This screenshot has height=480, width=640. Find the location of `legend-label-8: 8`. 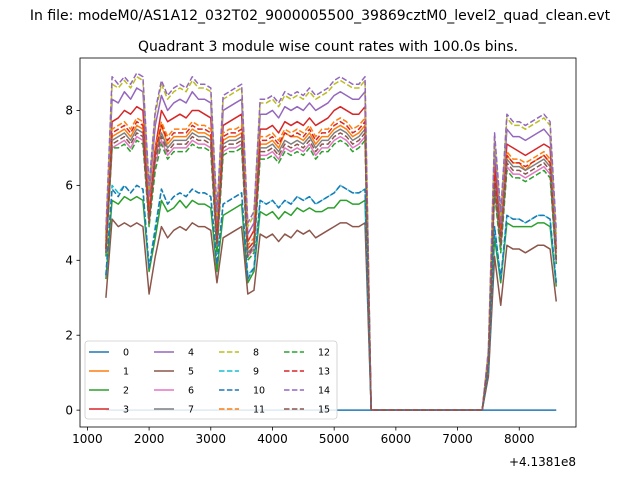

legend-label-8: 8 is located at coordinates (256, 353).